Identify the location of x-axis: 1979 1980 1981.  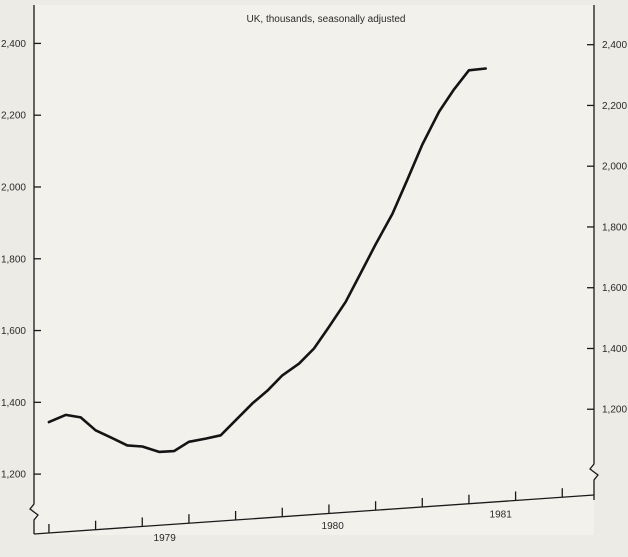
(314, 516).